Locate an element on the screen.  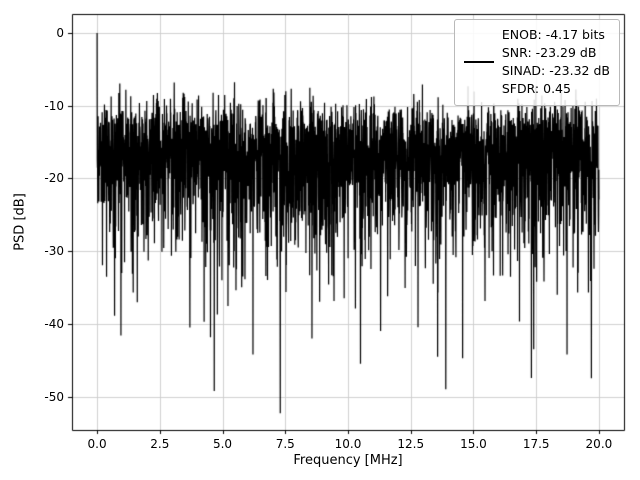
y-axis-label: PSD [dB] is located at coordinates (20, 222).